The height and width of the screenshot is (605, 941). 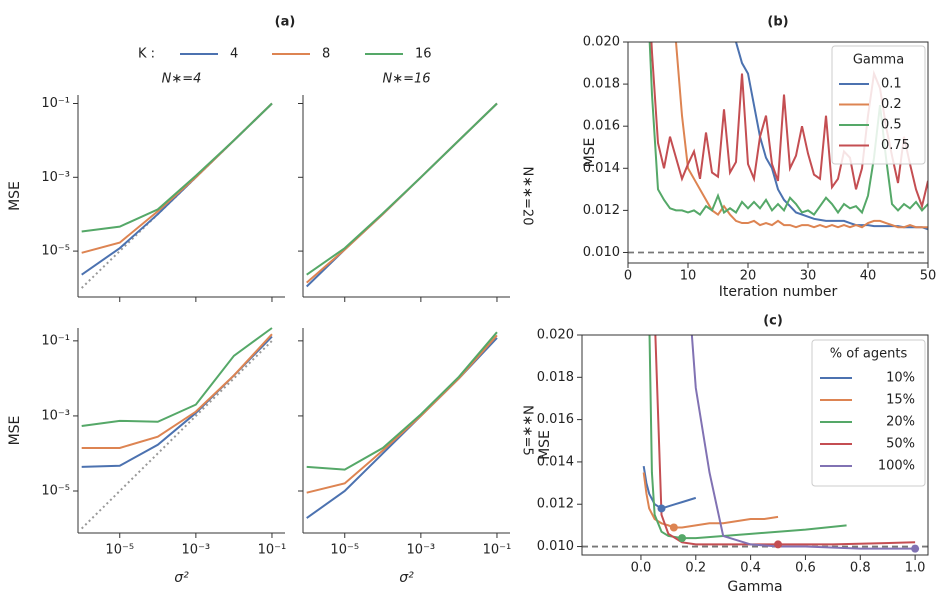 What do you see at coordinates (891, 125) in the screenshot?
I see `legend-label: 0.5` at bounding box center [891, 125].